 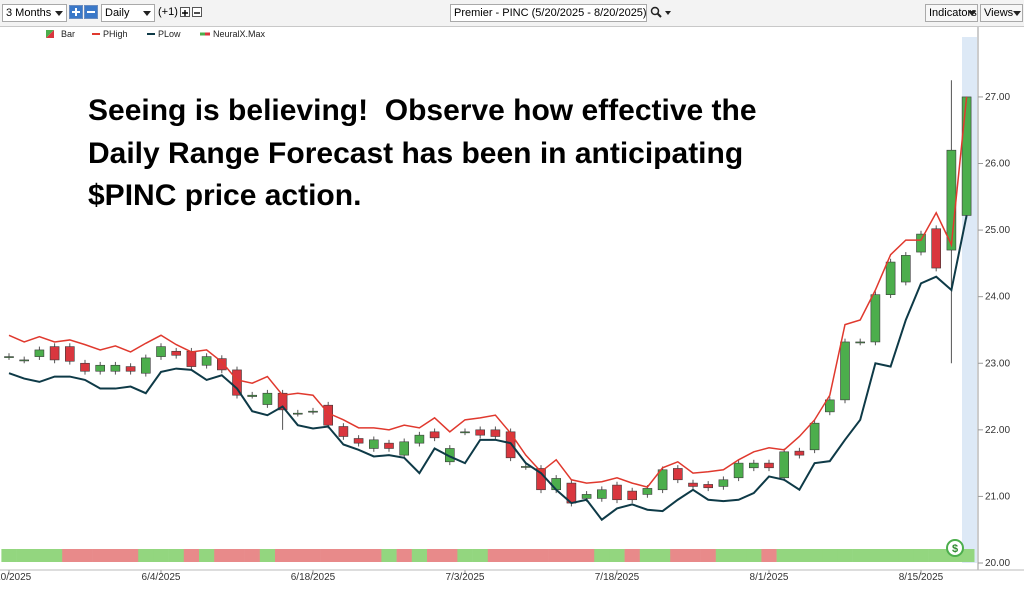 I want to click on y-tick-label: 24.00, so click(x=997, y=297).